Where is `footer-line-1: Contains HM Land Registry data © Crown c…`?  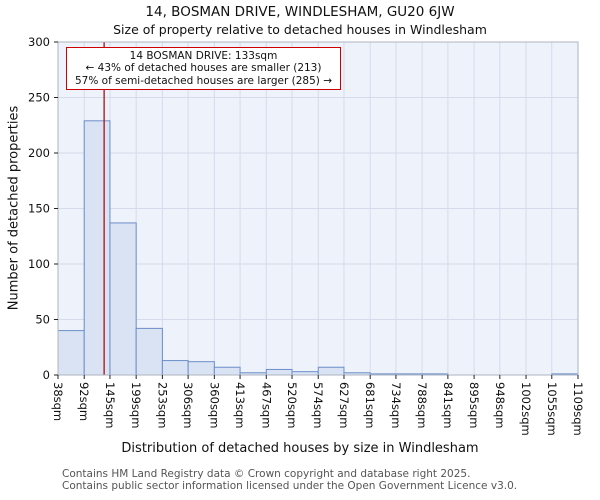 footer-line-1: Contains HM Land Registry data © Crown c… is located at coordinates (266, 474).